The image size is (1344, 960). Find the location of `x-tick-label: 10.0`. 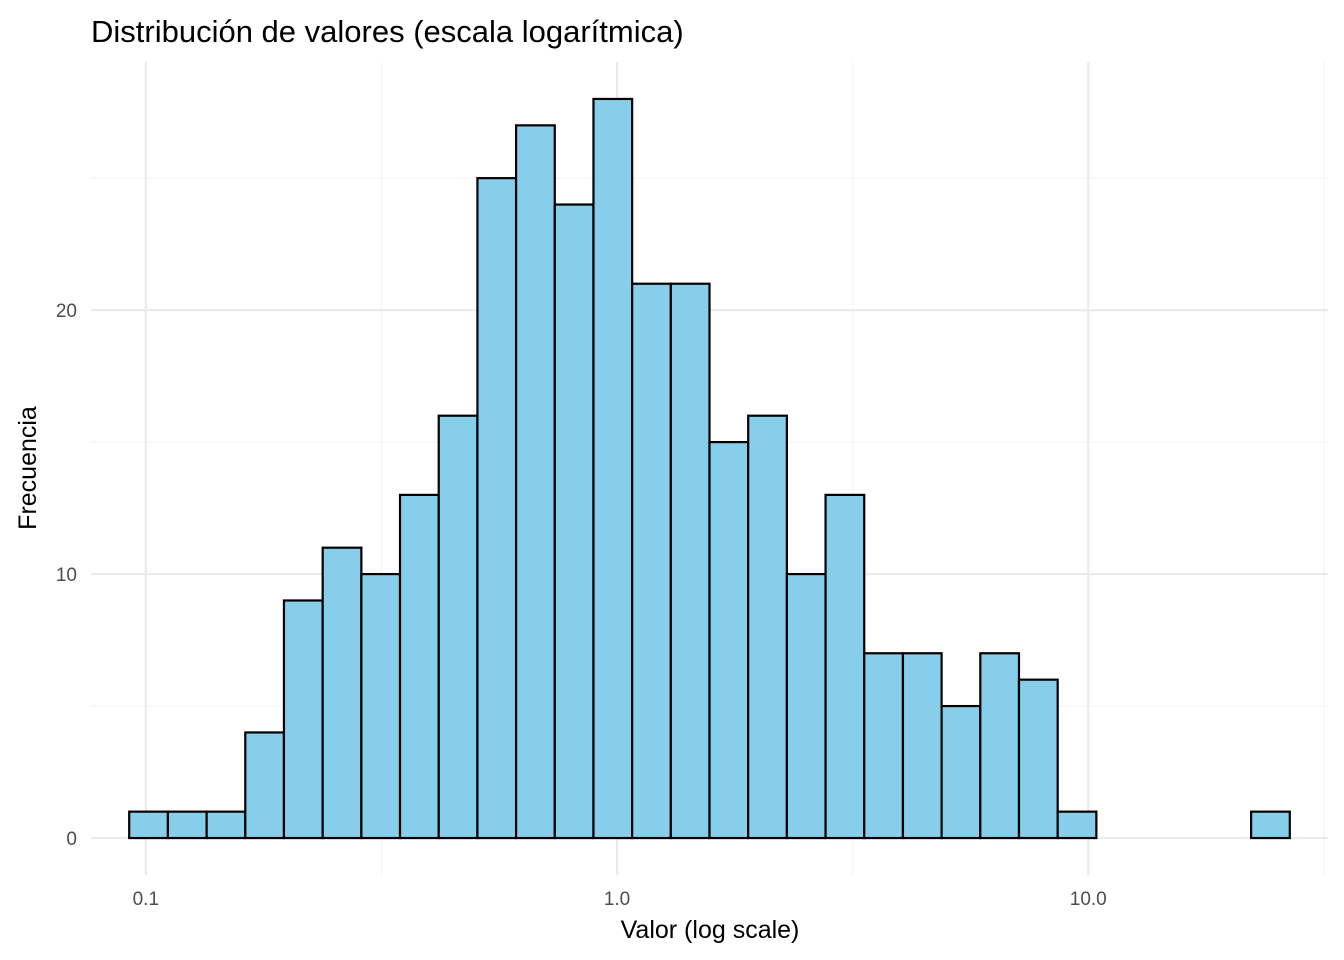

x-tick-label: 10.0 is located at coordinates (1088, 899).